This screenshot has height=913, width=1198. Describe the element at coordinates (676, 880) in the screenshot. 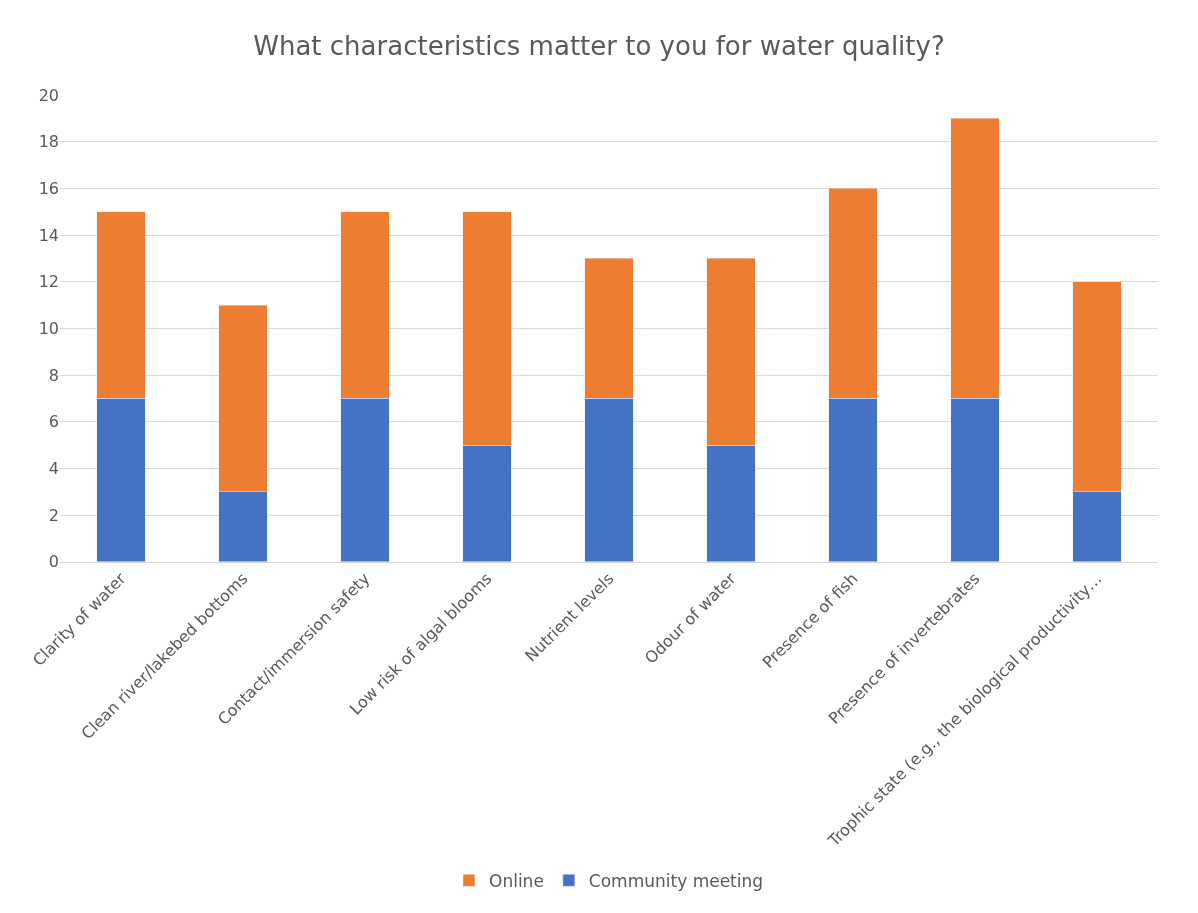

I see `legend-label: Community meeting` at that location.